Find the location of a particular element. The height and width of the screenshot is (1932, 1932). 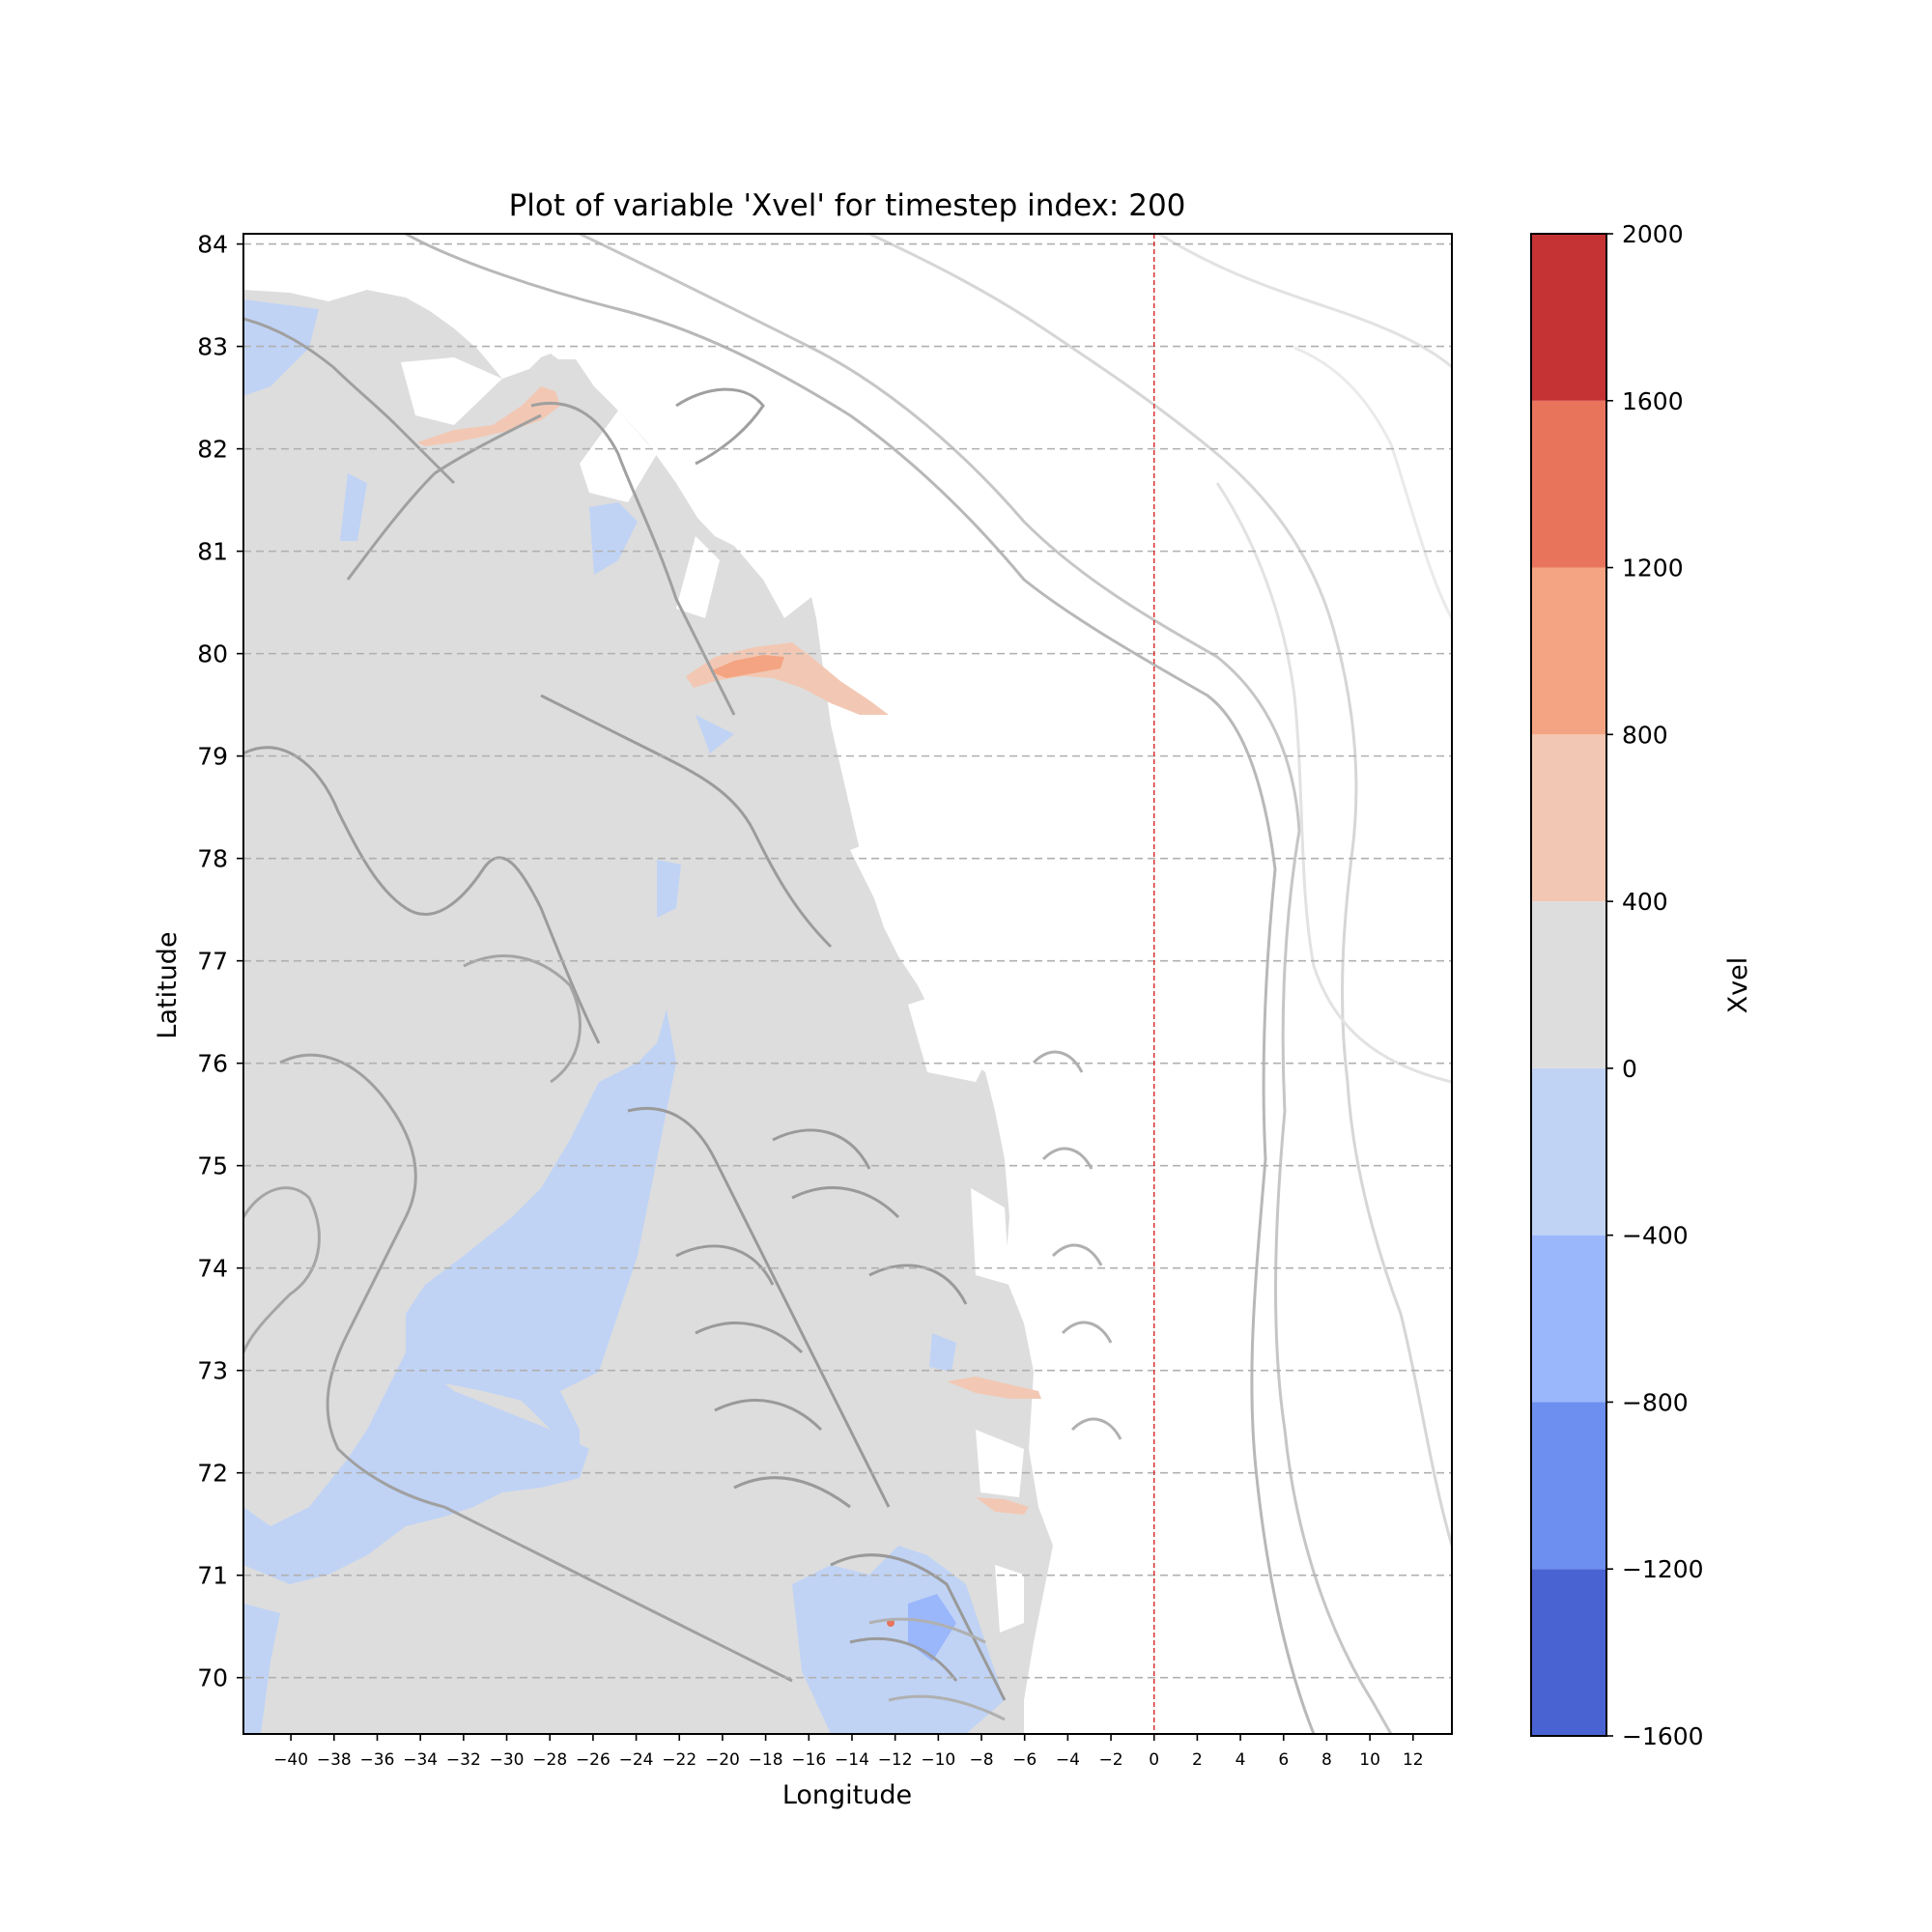

y-tick-label: 78 is located at coordinates (212, 859).